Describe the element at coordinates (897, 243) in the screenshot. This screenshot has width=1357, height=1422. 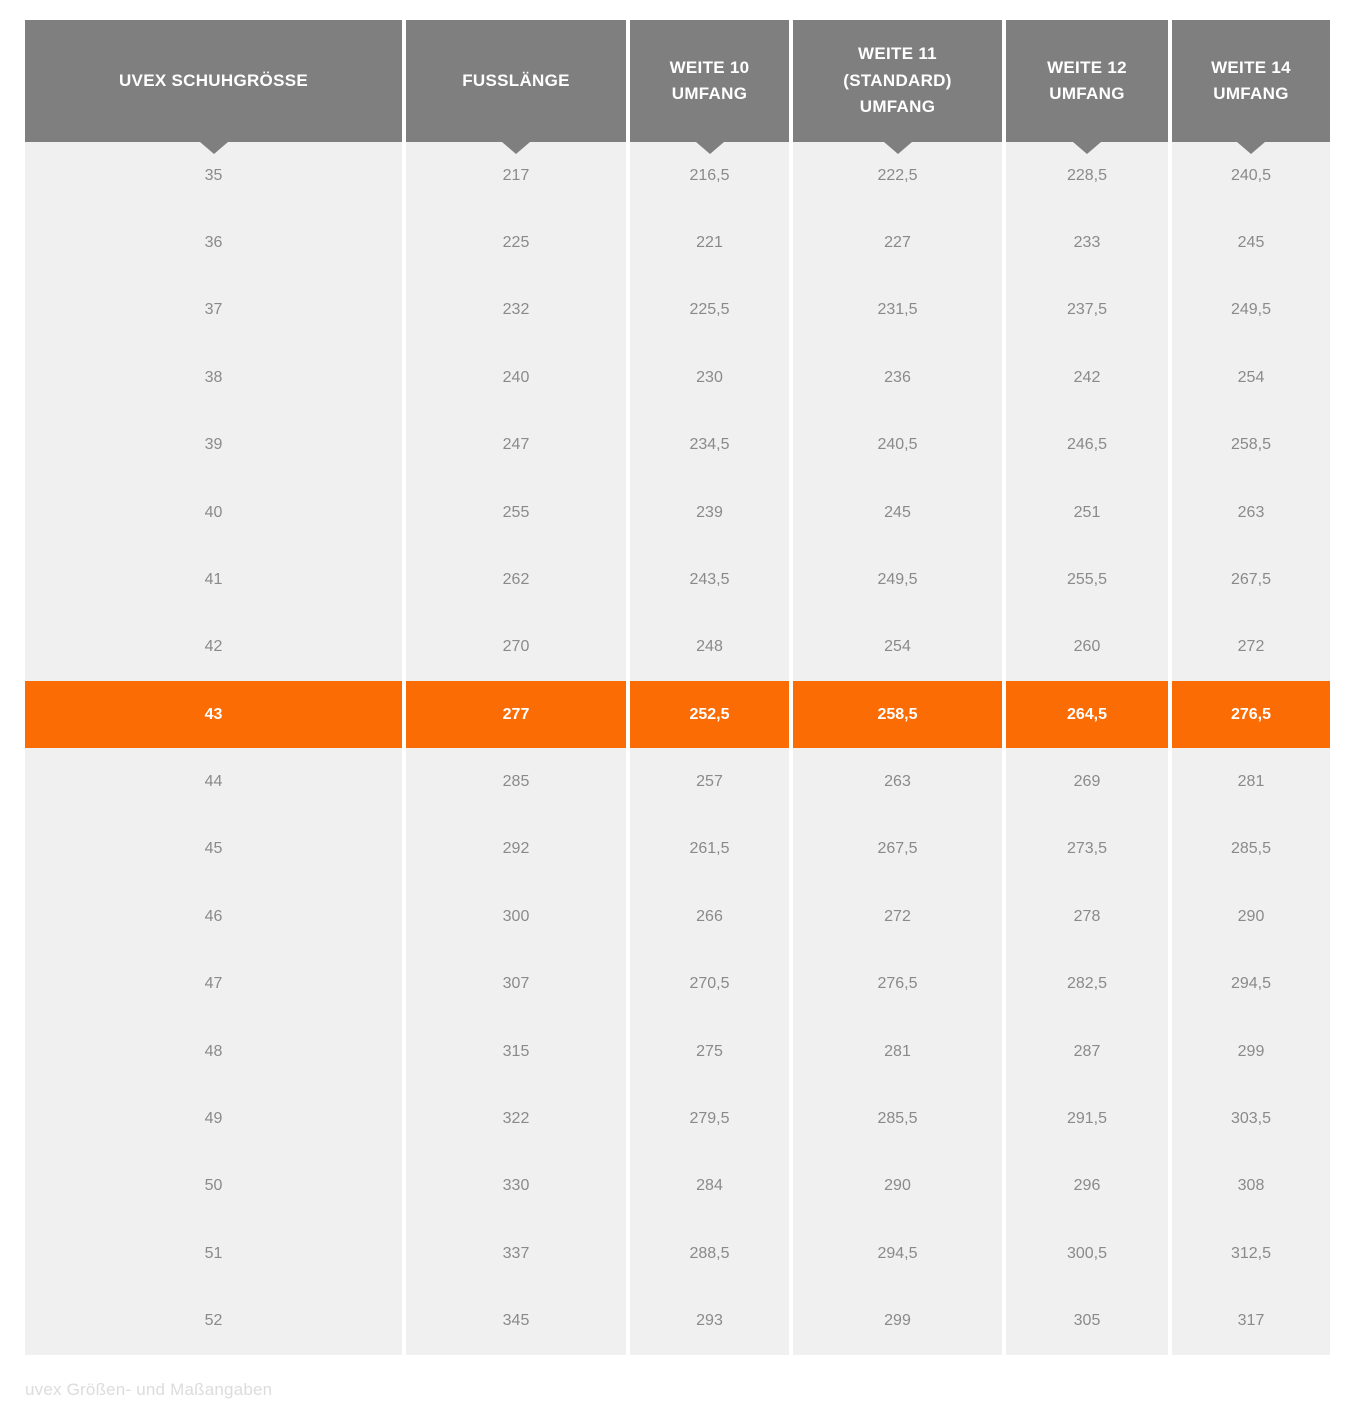
I see `value-cell: 227` at that location.